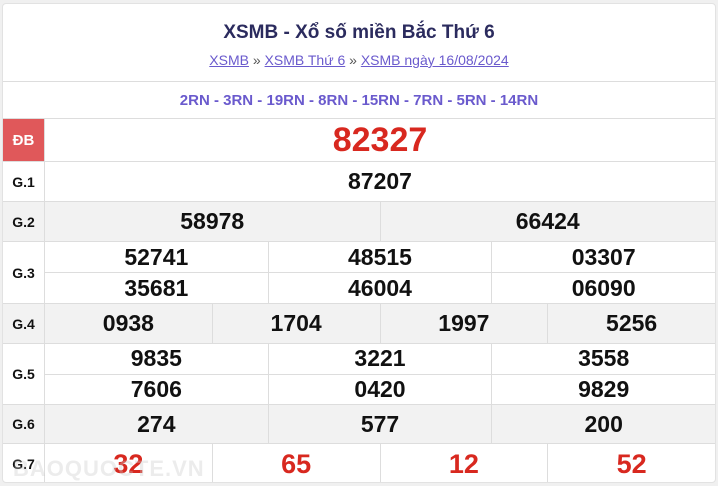 This screenshot has width=718, height=486. What do you see at coordinates (109, 468) in the screenshot?
I see `watermark: BAOQUOCTE.VN` at bounding box center [109, 468].